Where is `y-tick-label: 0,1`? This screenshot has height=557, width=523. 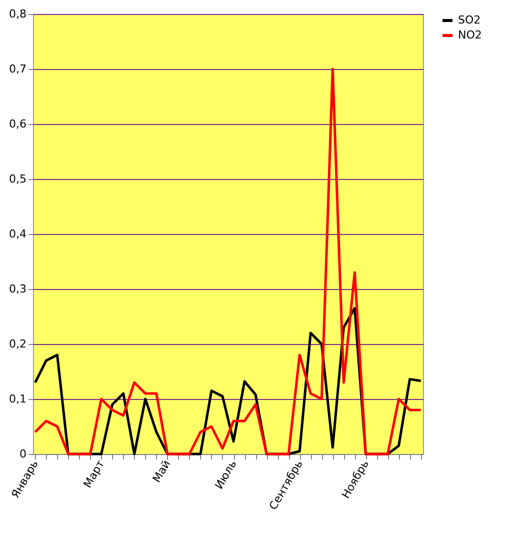 y-tick-label: 0,1 is located at coordinates (17, 399).